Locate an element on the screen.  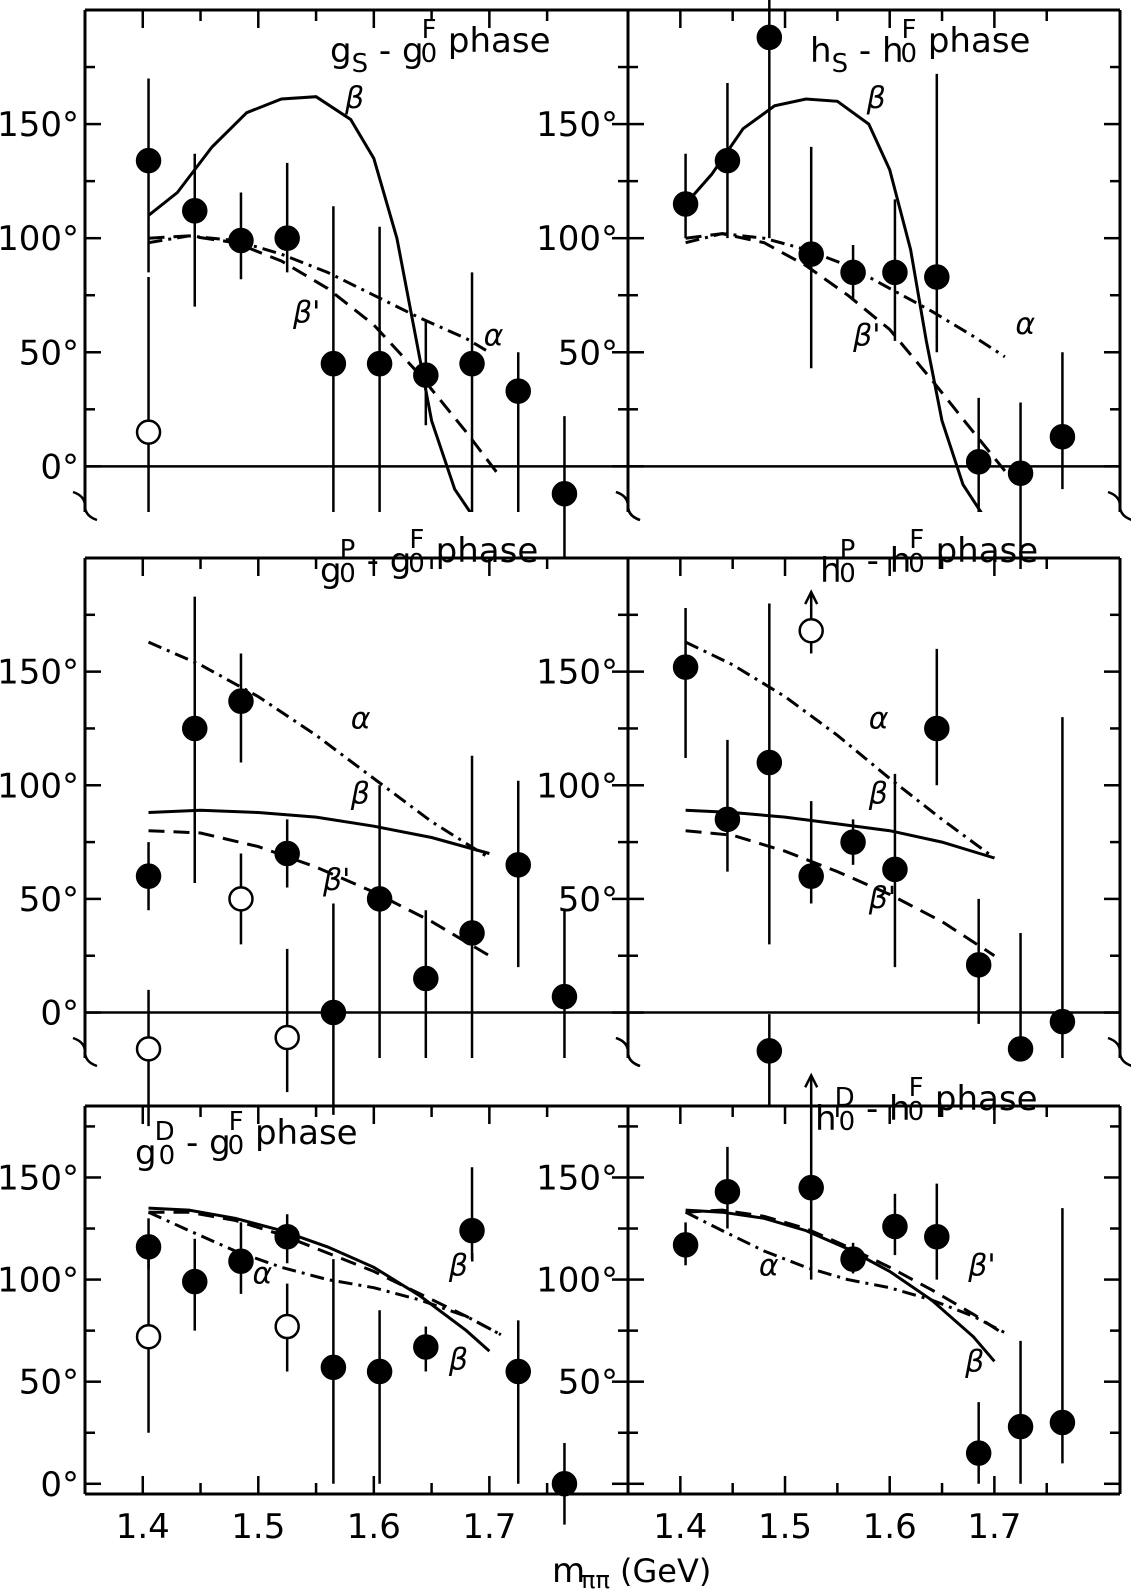
x-tick-label: 1.5 is located at coordinates (785, 1527).